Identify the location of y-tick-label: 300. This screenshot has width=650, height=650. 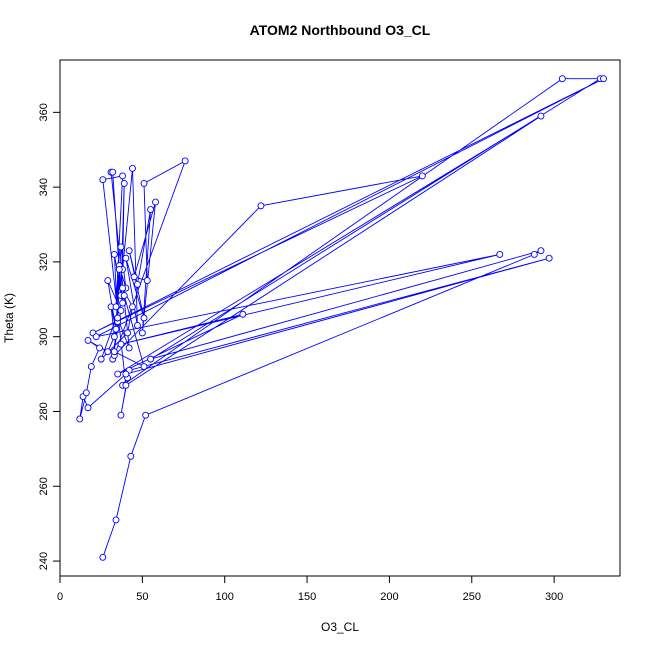
(44, 337).